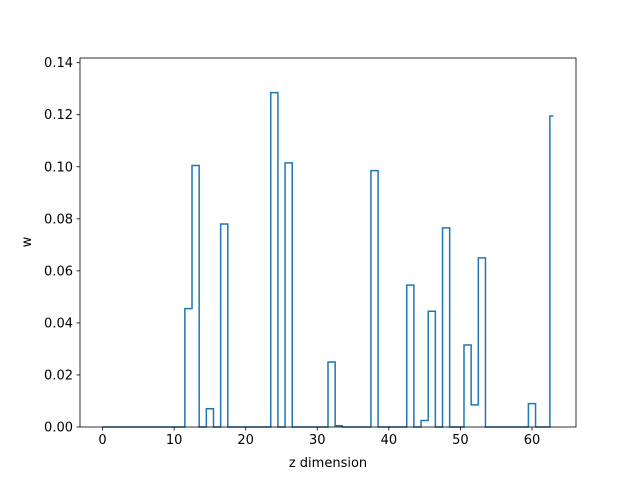 The height and width of the screenshot is (480, 640). What do you see at coordinates (27, 241) in the screenshot?
I see `y-axis-label: w` at bounding box center [27, 241].